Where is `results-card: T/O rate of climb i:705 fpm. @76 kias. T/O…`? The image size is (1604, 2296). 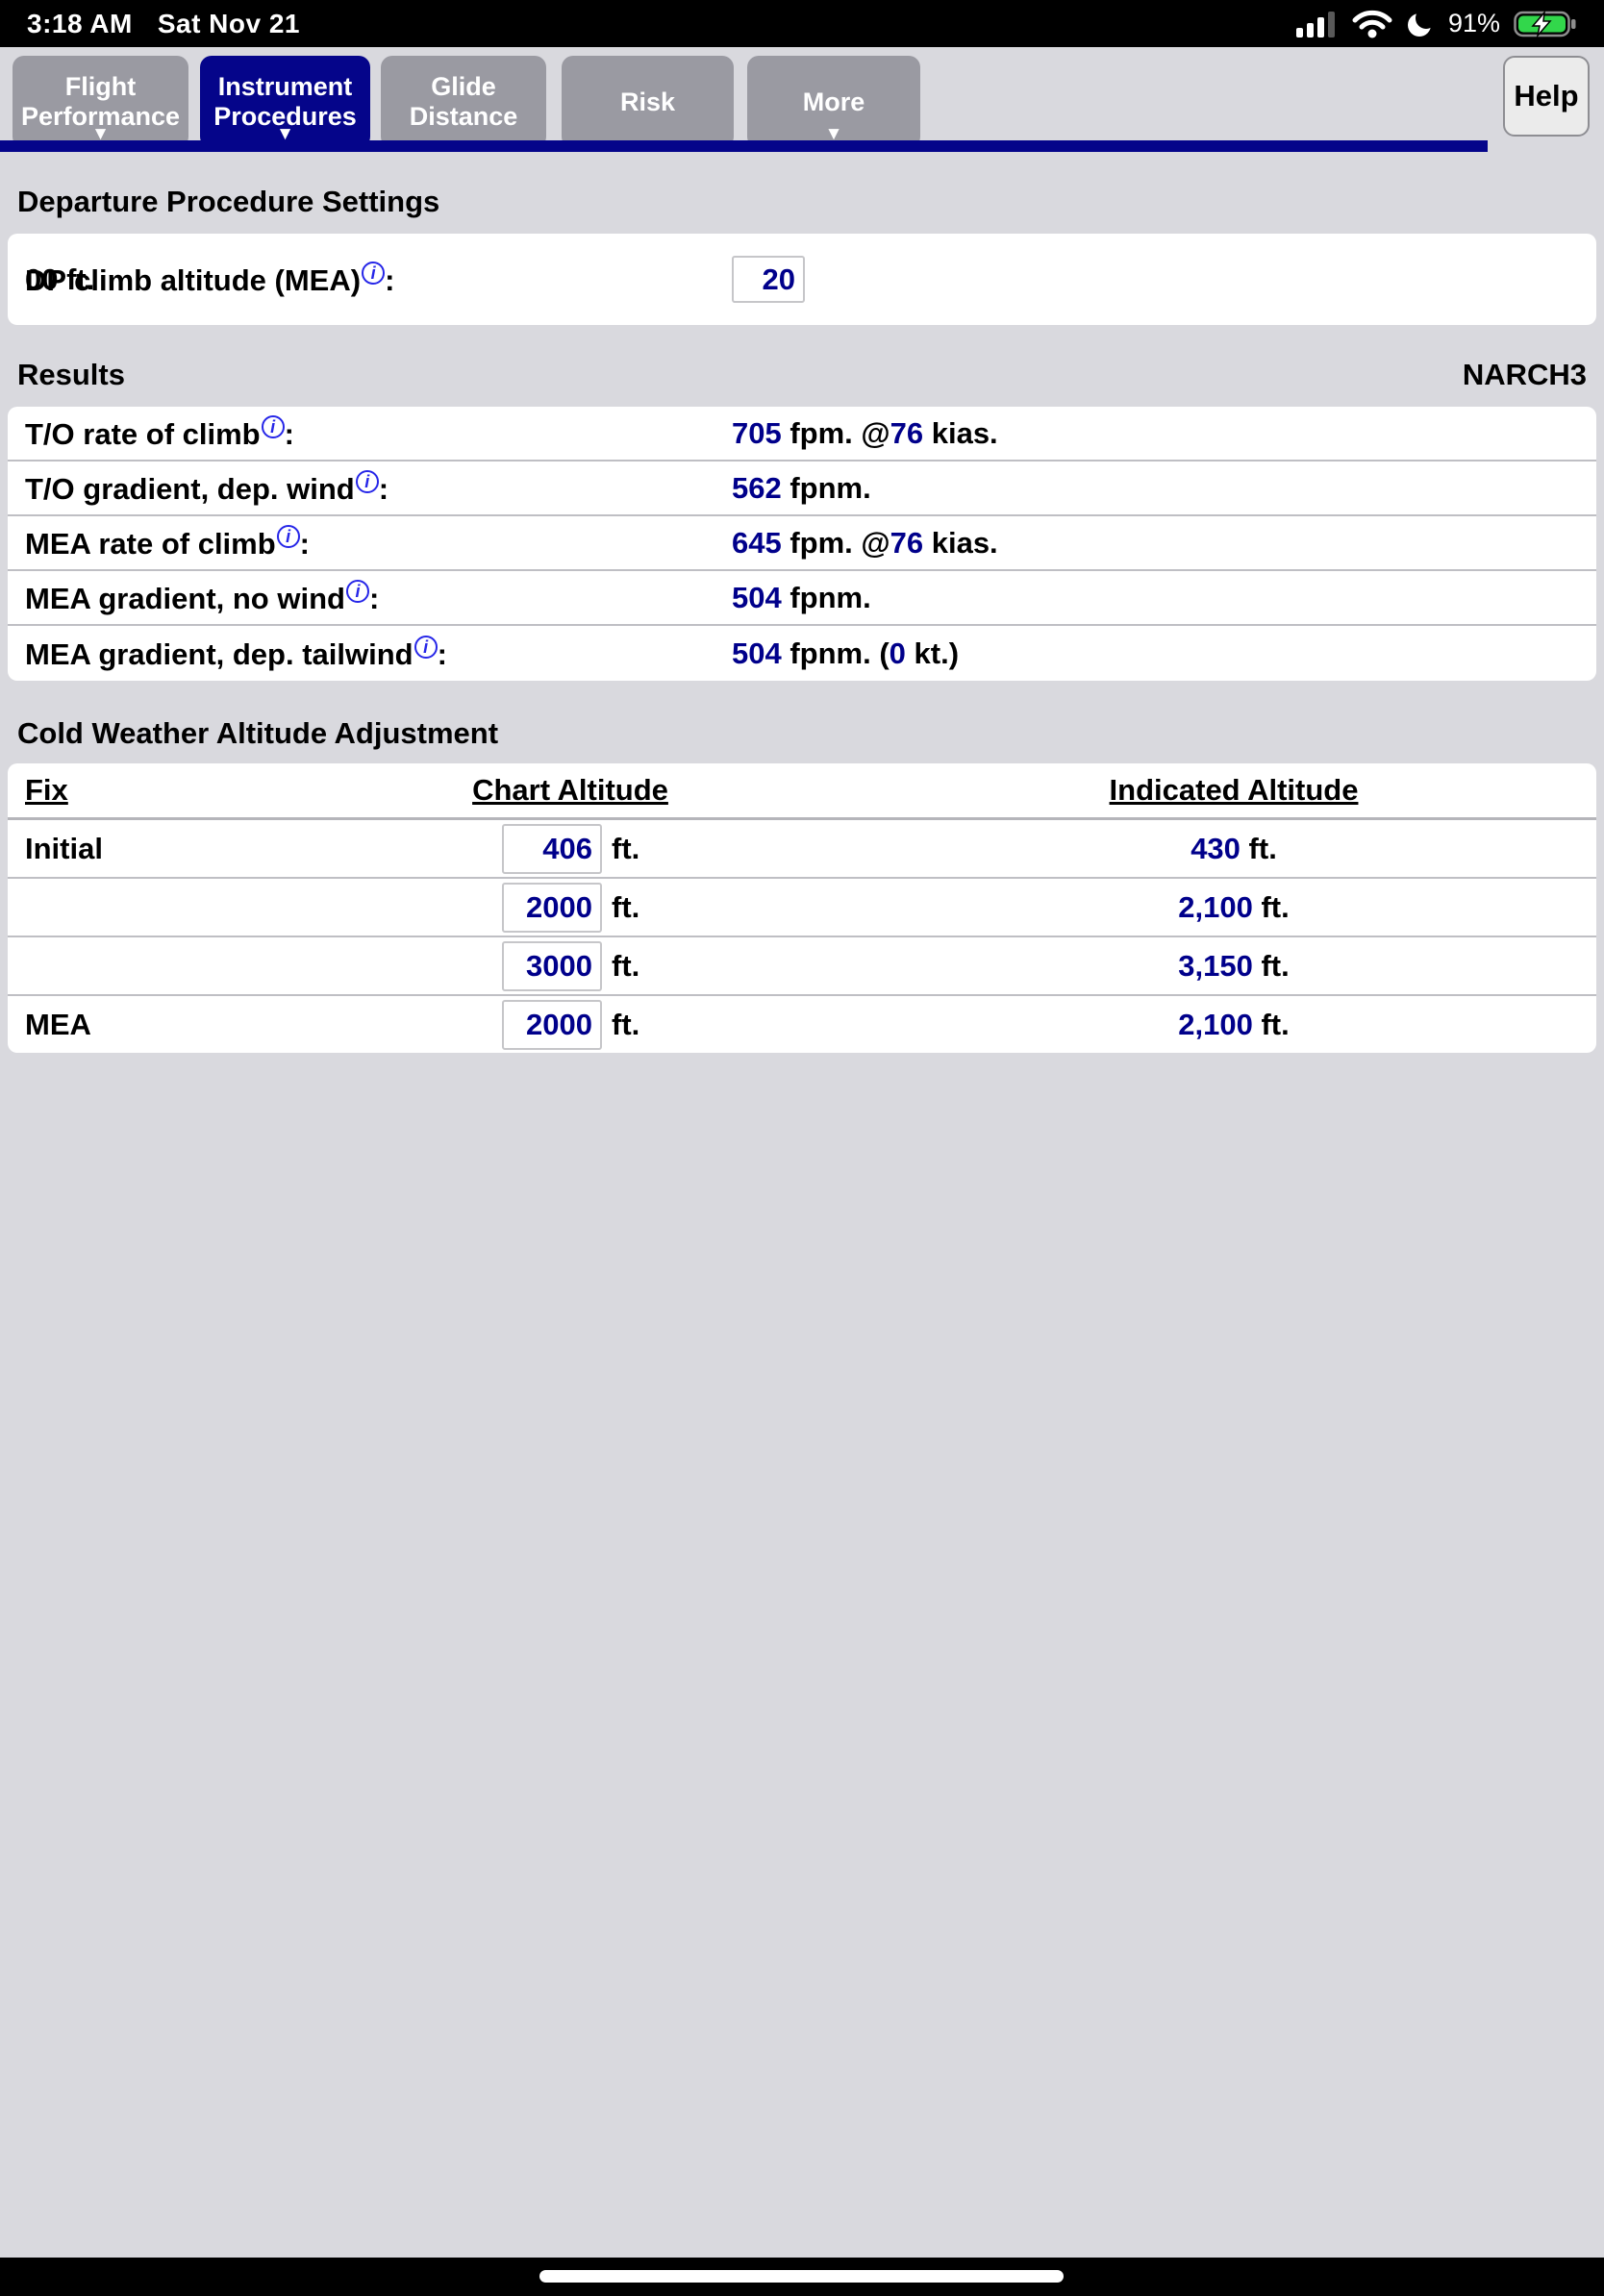 results-card: T/O rate of climb i:705 fpm. @76 kias. T/O… is located at coordinates (802, 544).